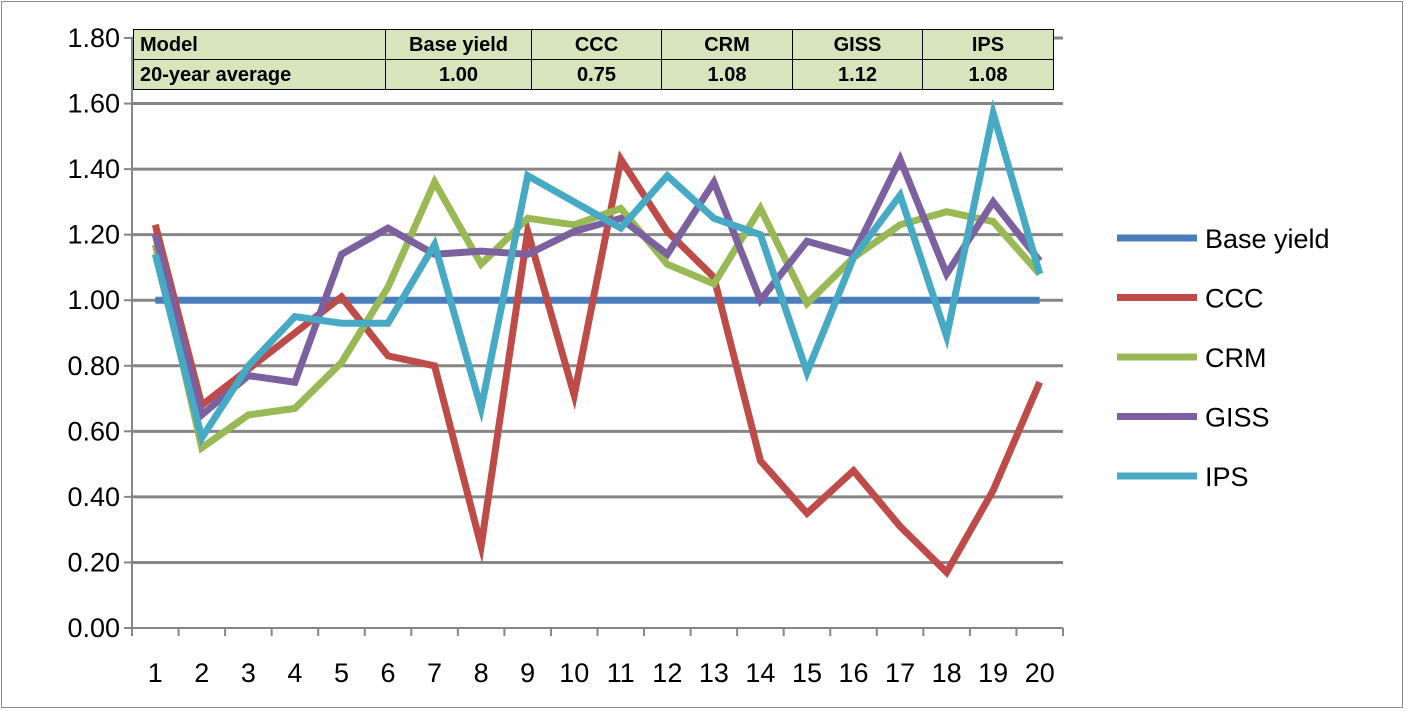 Image resolution: width=1406 pixels, height=711 pixels. I want to click on table-cell: IPS, so click(988, 44).